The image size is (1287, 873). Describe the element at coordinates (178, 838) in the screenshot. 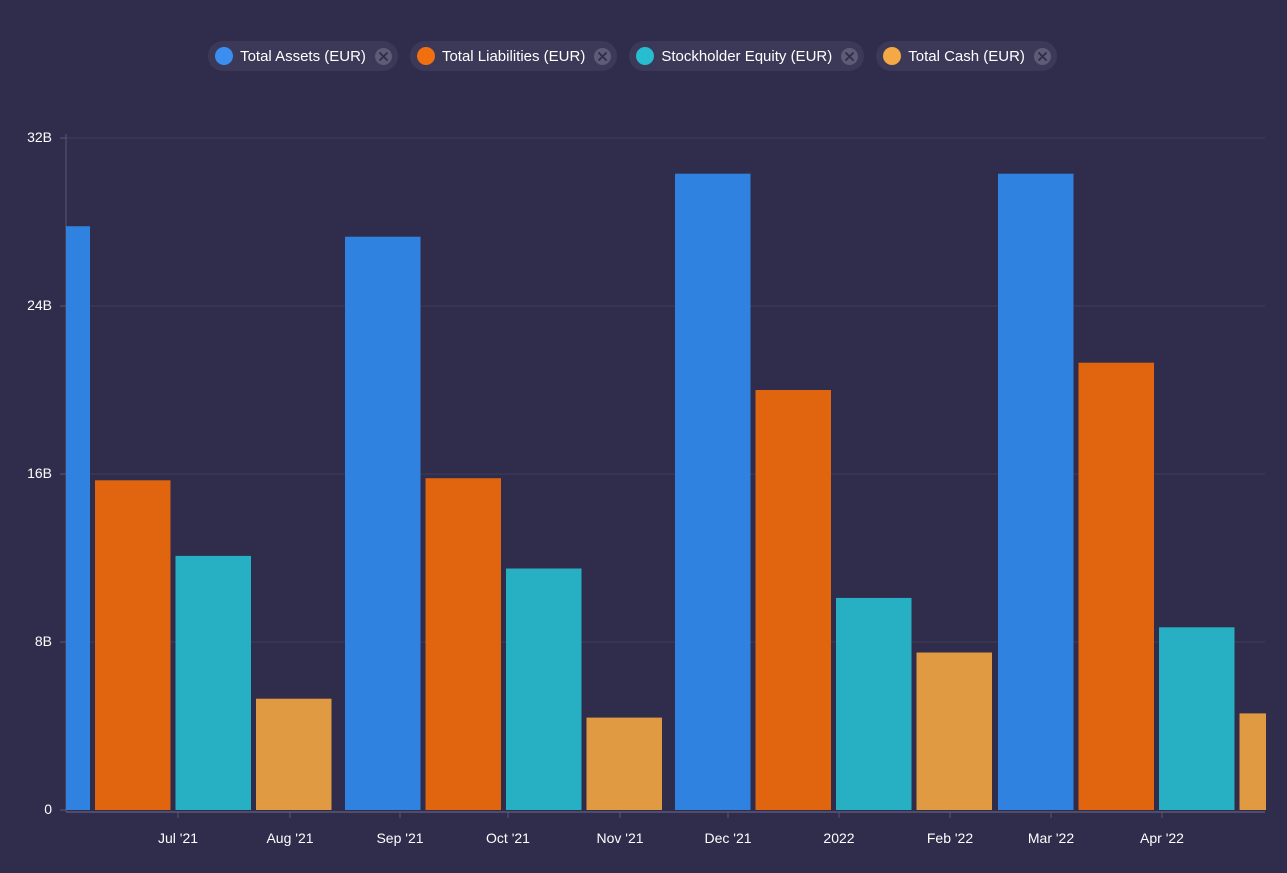

I see `x-tick-label: Jul '21` at that location.